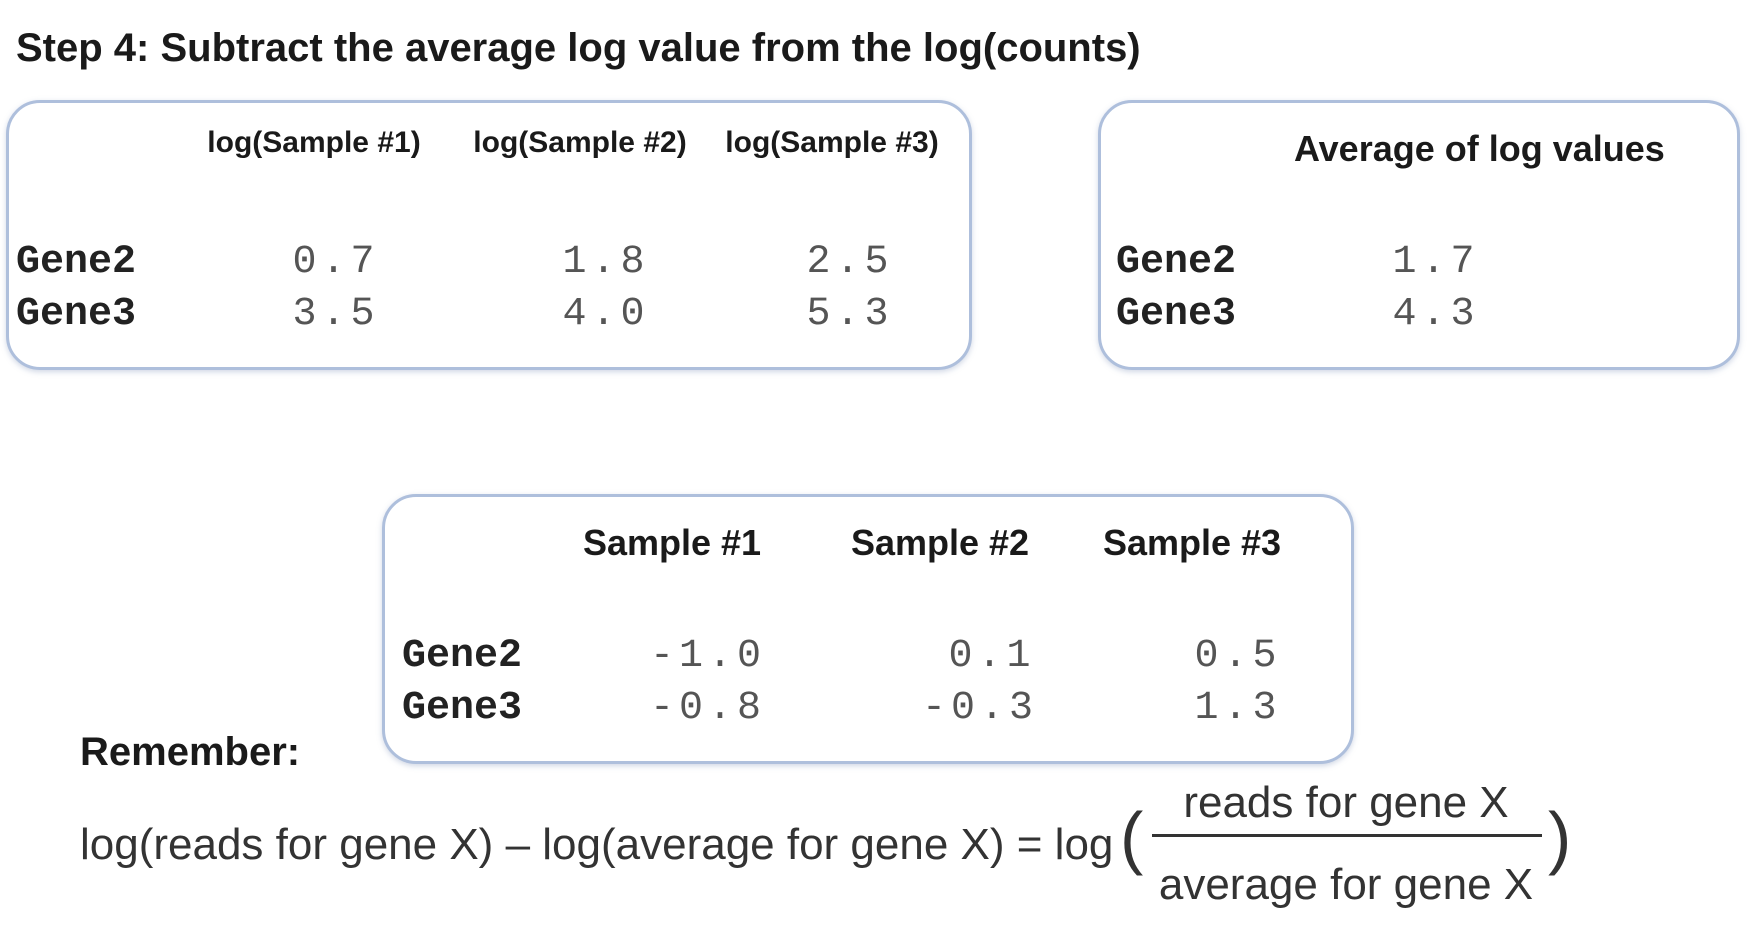 This screenshot has height=940, width=1756. What do you see at coordinates (1346, 802) in the screenshot?
I see `formula-numerator: reads for gene X` at bounding box center [1346, 802].